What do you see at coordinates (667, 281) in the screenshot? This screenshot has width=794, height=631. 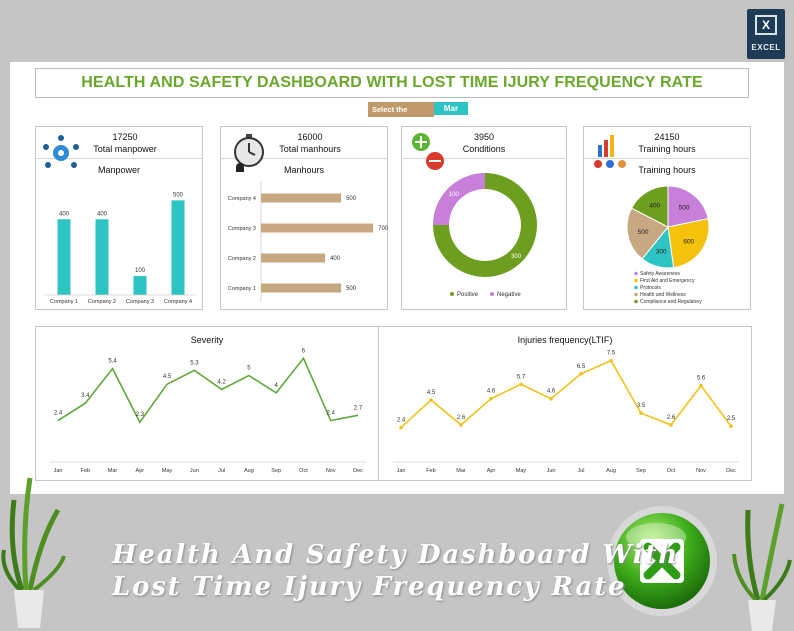 I see `training-legend-label: First Aid and Emergency` at bounding box center [667, 281].